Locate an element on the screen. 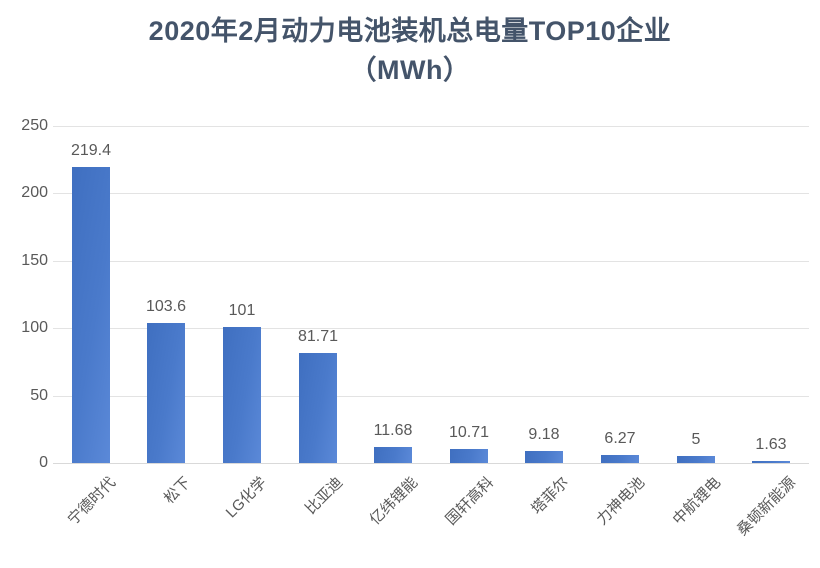 The image size is (820, 568). bar-value-label: 10.71 is located at coordinates (469, 432).